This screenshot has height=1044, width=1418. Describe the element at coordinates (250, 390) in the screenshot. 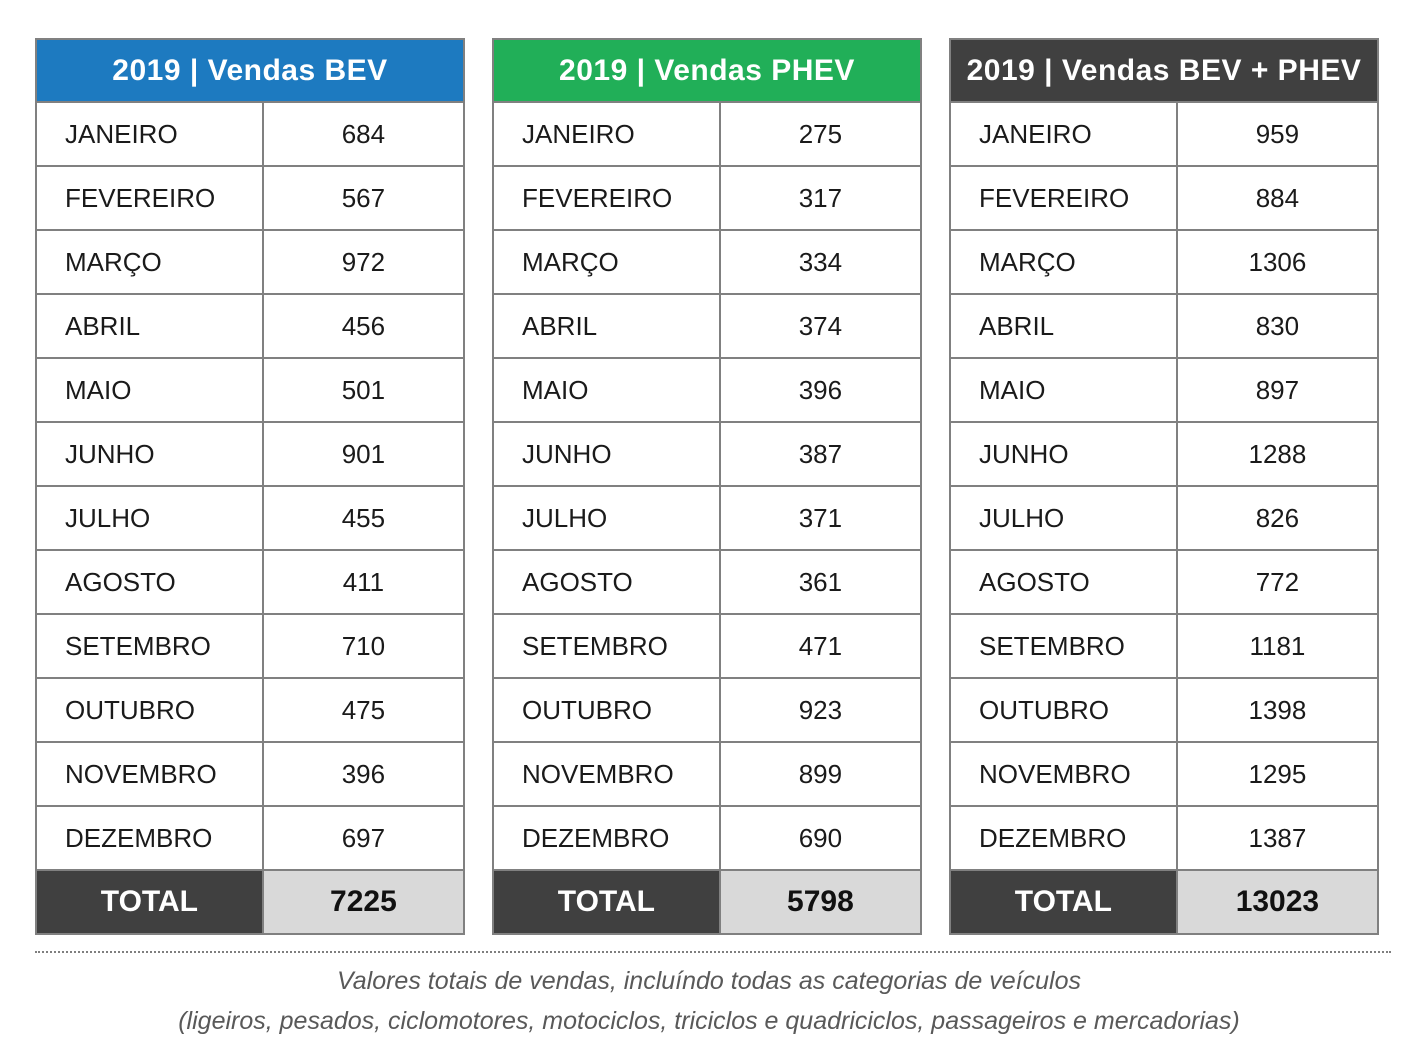

I see `table-row: MAIO 501` at that location.